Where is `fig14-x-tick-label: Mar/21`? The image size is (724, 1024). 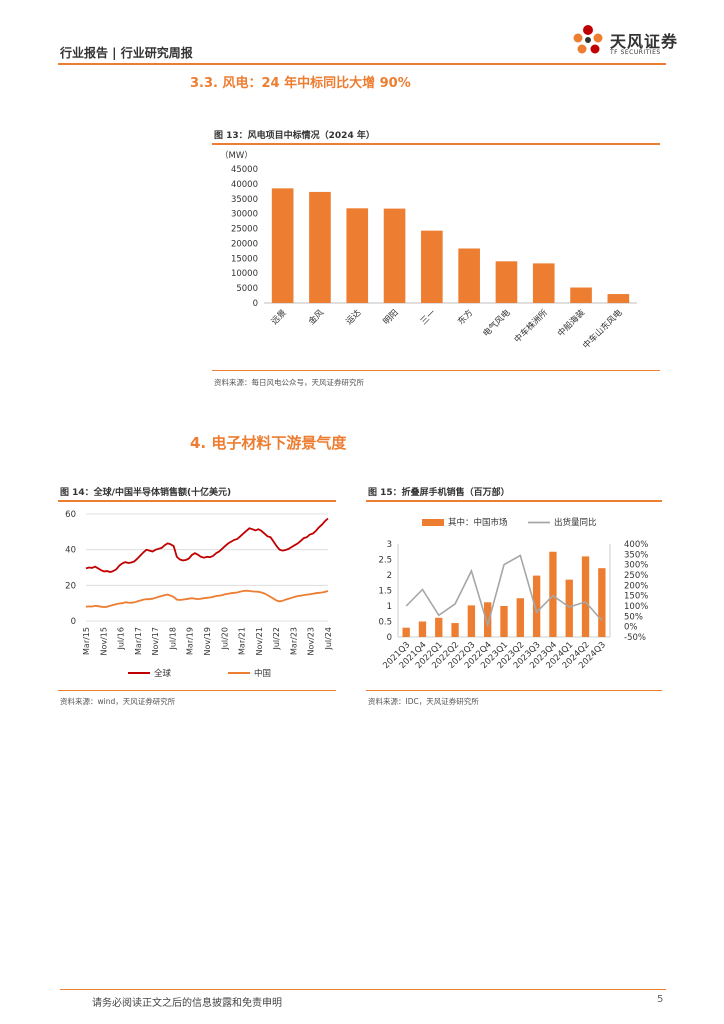 fig14-x-tick-label: Mar/21 is located at coordinates (242, 641).